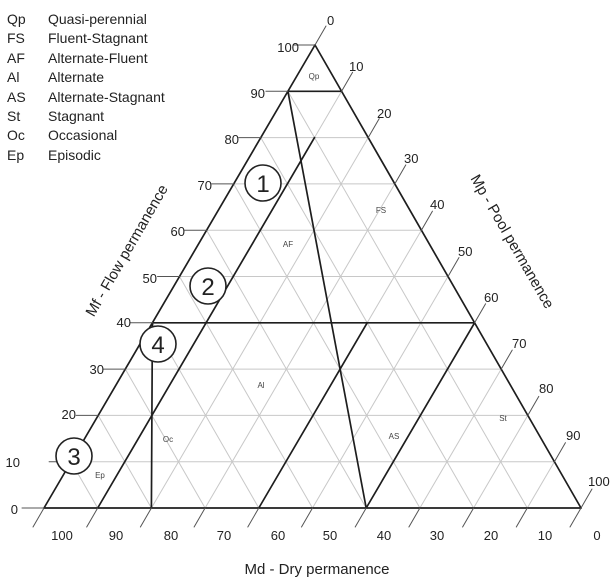 The image size is (611, 581). What do you see at coordinates (76, 77) in the screenshot?
I see `legend-label: Alternate` at bounding box center [76, 77].